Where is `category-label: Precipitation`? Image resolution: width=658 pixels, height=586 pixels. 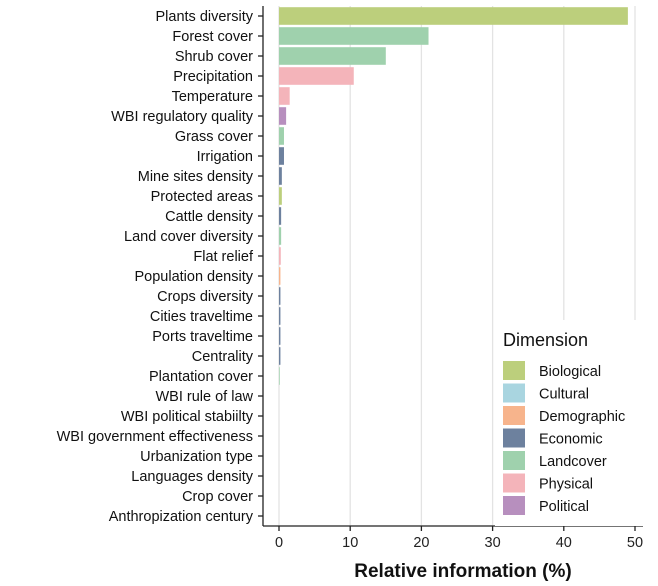 category-label: Precipitation is located at coordinates (213, 77).